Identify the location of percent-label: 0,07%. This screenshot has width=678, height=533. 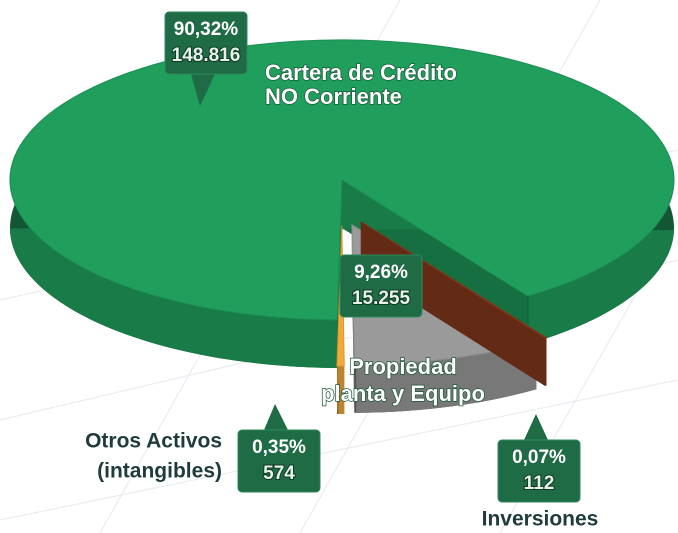
(539, 457).